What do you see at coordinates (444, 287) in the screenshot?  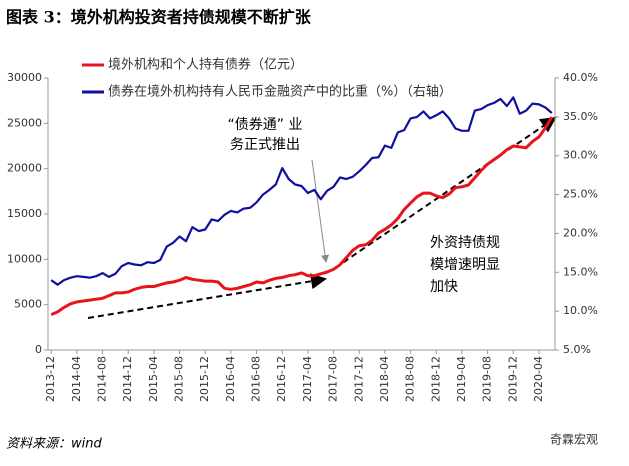 I see `annotation: 加快` at bounding box center [444, 287].